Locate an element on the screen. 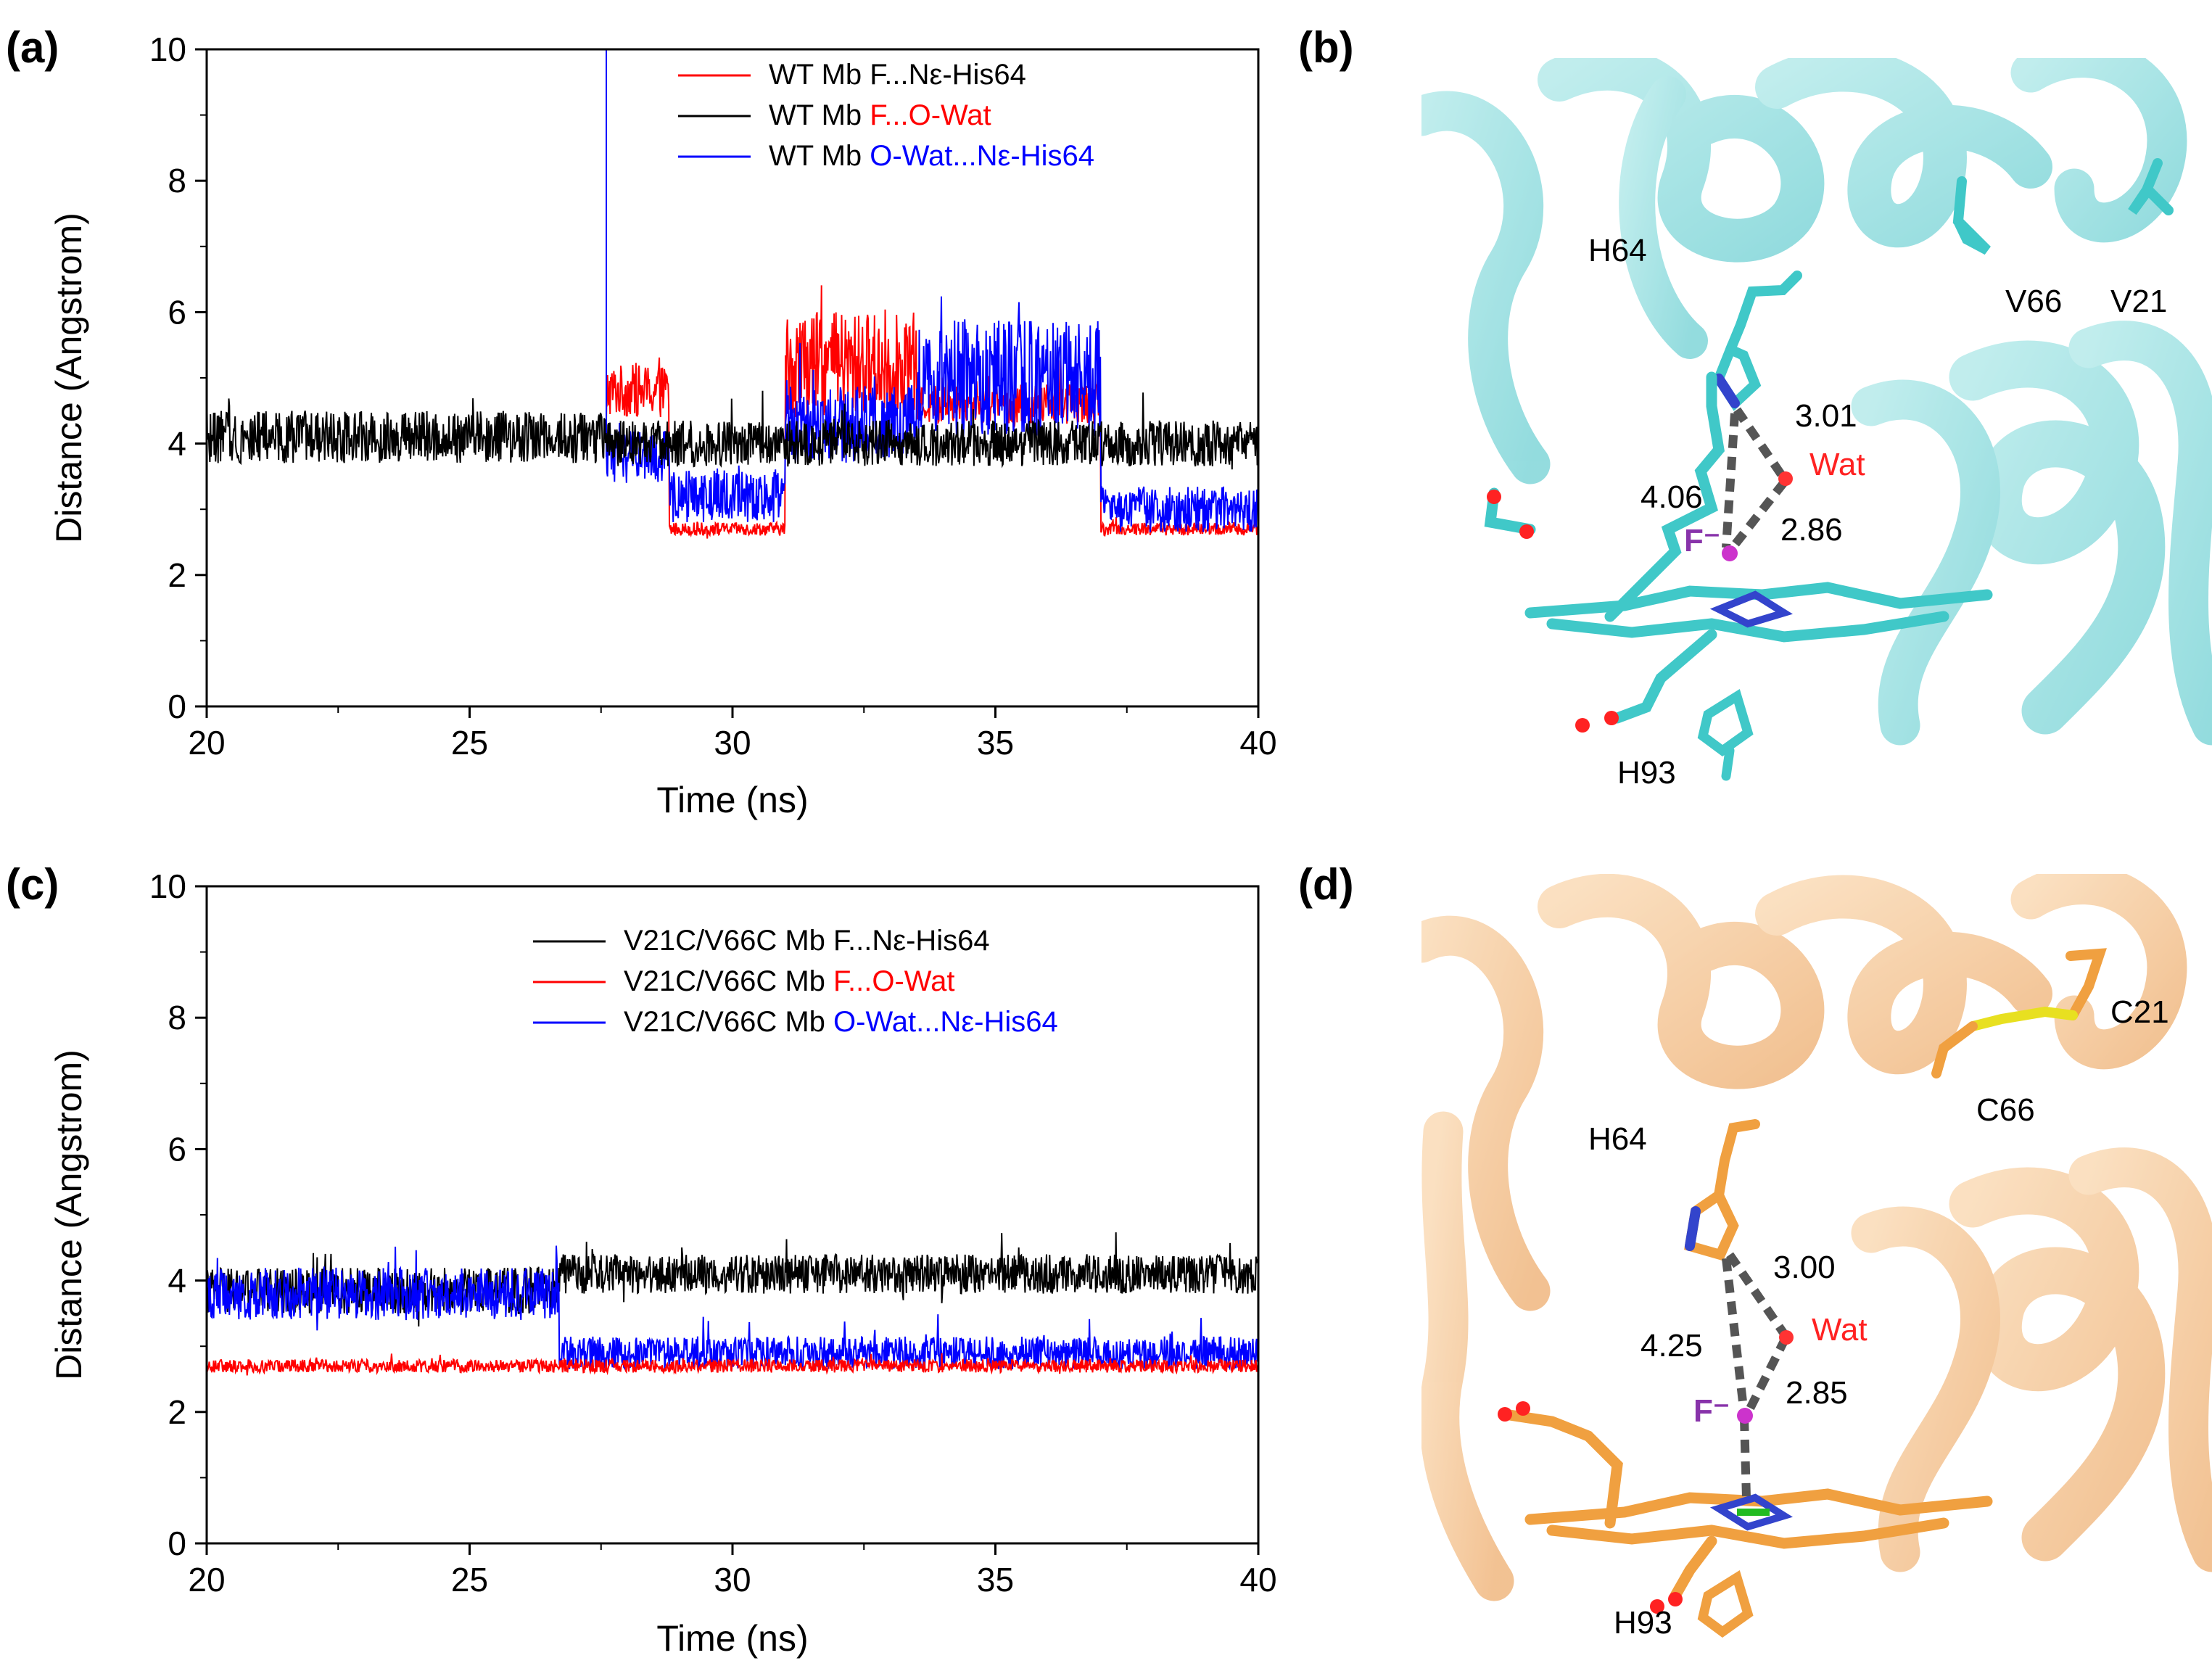 This screenshot has width=2212, height=1679. chart-a-ytick-label: 4 is located at coordinates (177, 444).